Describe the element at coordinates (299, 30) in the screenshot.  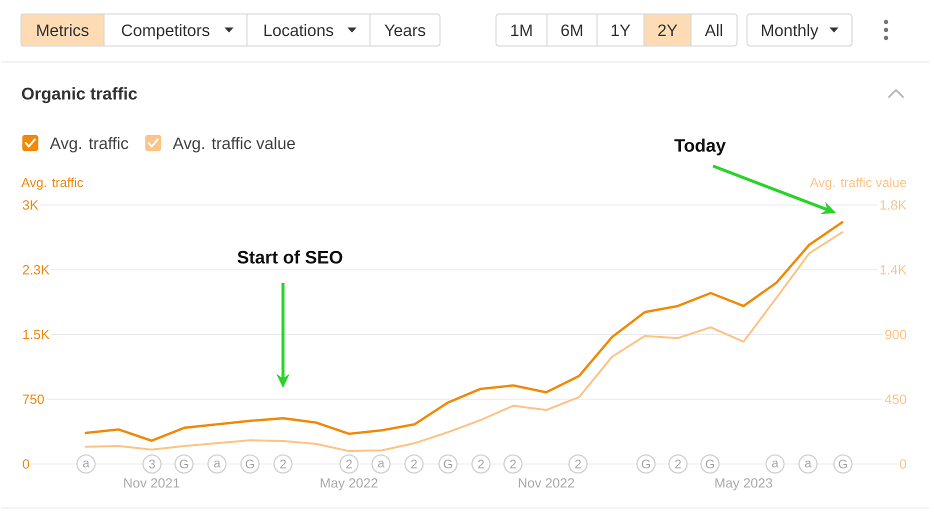
I see `text: Locations` at that location.